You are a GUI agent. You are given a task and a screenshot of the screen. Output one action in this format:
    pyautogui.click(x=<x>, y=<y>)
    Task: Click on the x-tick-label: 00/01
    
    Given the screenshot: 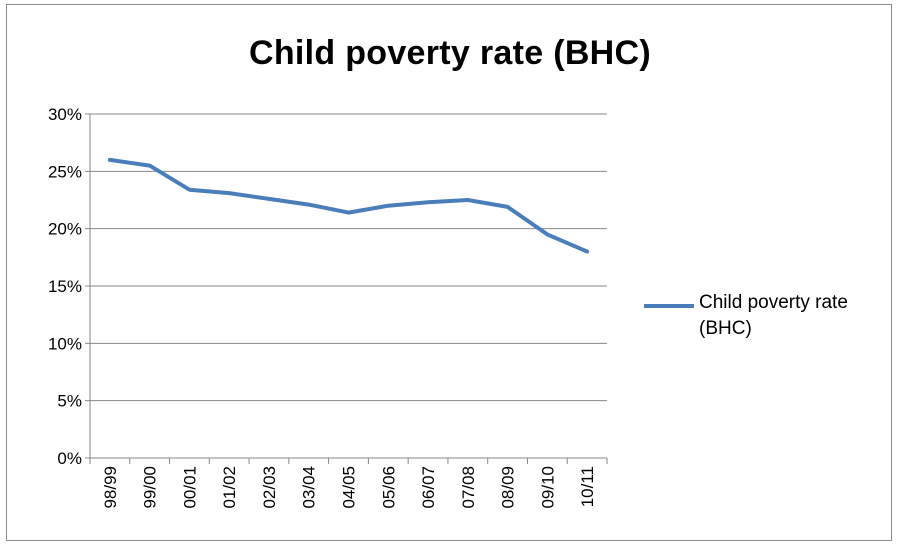 What is the action you would take?
    pyautogui.click(x=189, y=487)
    